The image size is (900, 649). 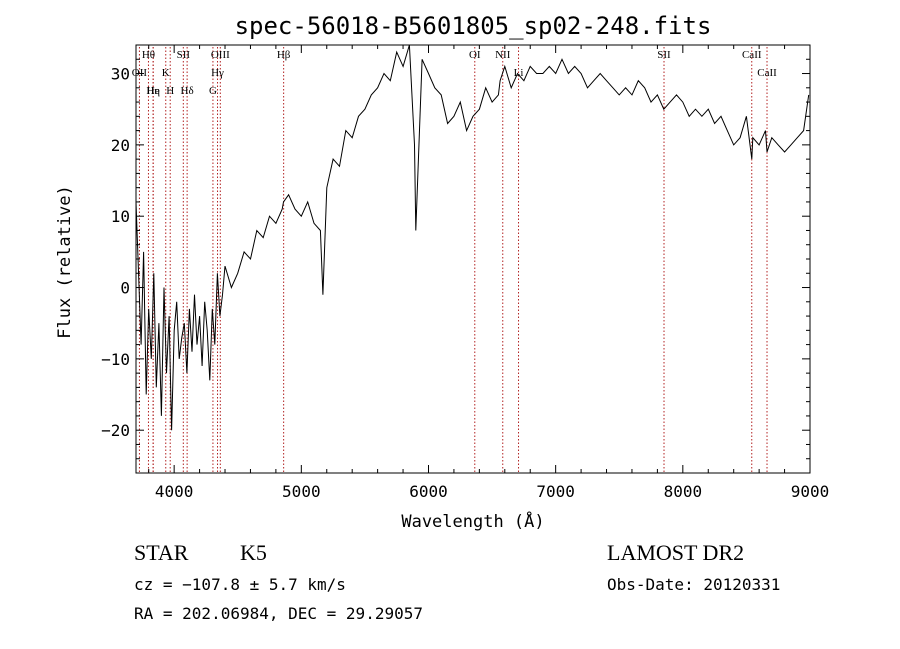 I want to click on x-tick-label: 8000, so click(x=683, y=491).